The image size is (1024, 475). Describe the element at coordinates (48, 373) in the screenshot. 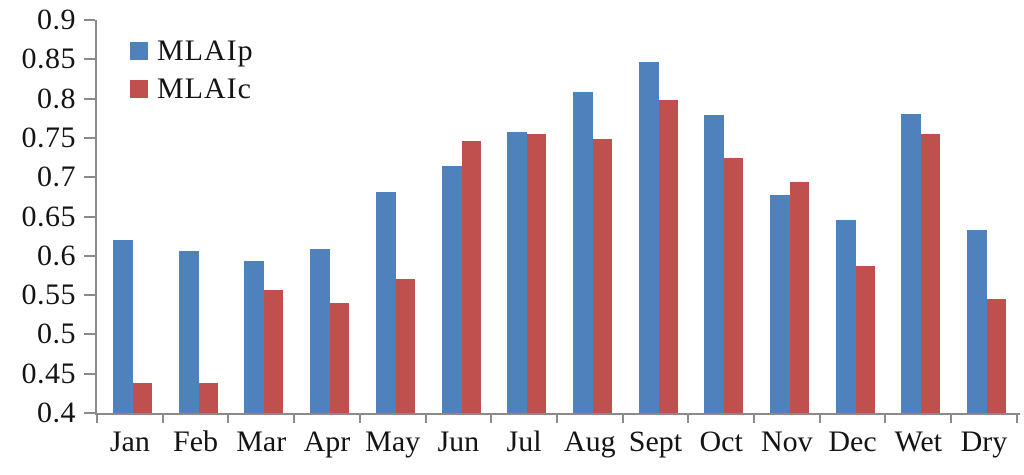

I see `y-axis-tick-label: 0.45` at that location.